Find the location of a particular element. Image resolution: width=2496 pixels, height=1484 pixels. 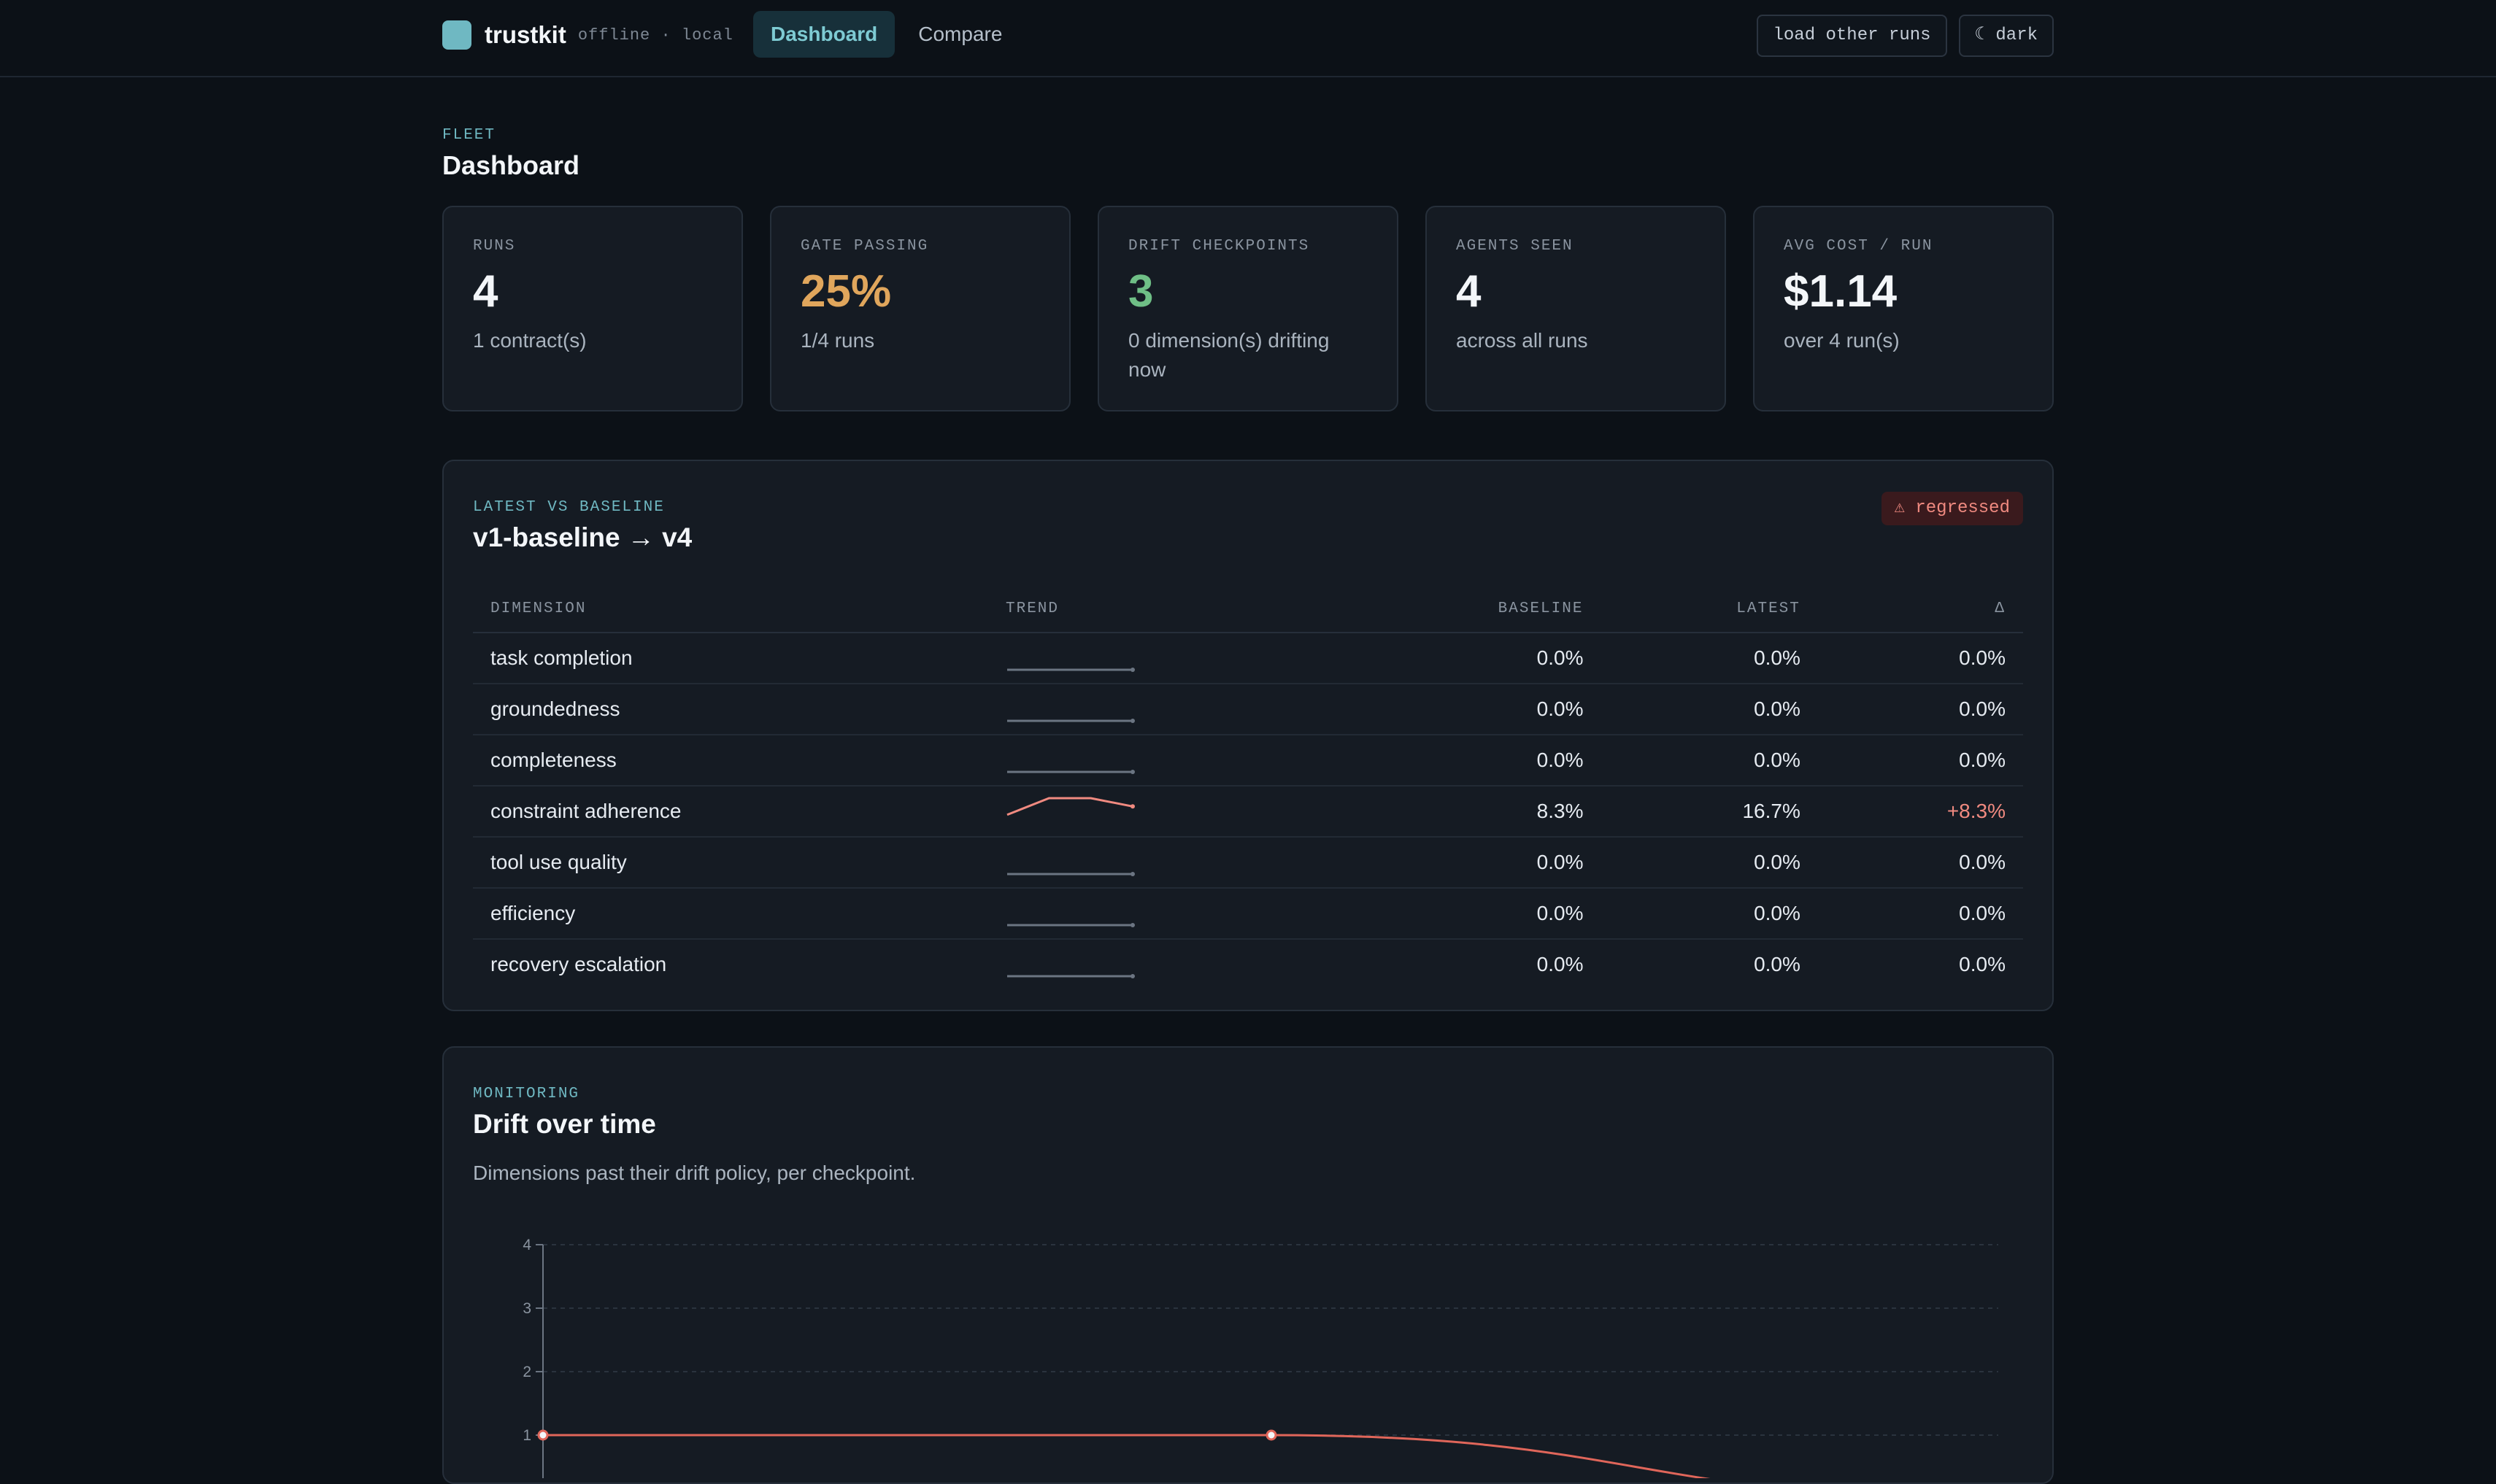

col-trend: TREND is located at coordinates (1162, 609).